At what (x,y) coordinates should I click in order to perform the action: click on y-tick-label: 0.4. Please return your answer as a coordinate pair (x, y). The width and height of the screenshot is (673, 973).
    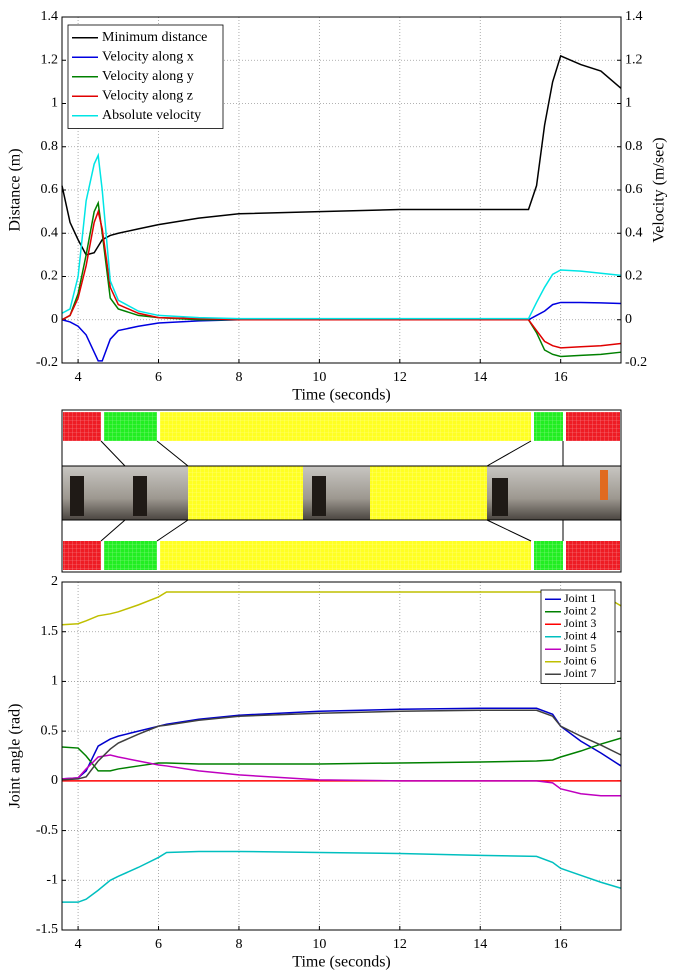
    Looking at the image, I should click on (50, 232).